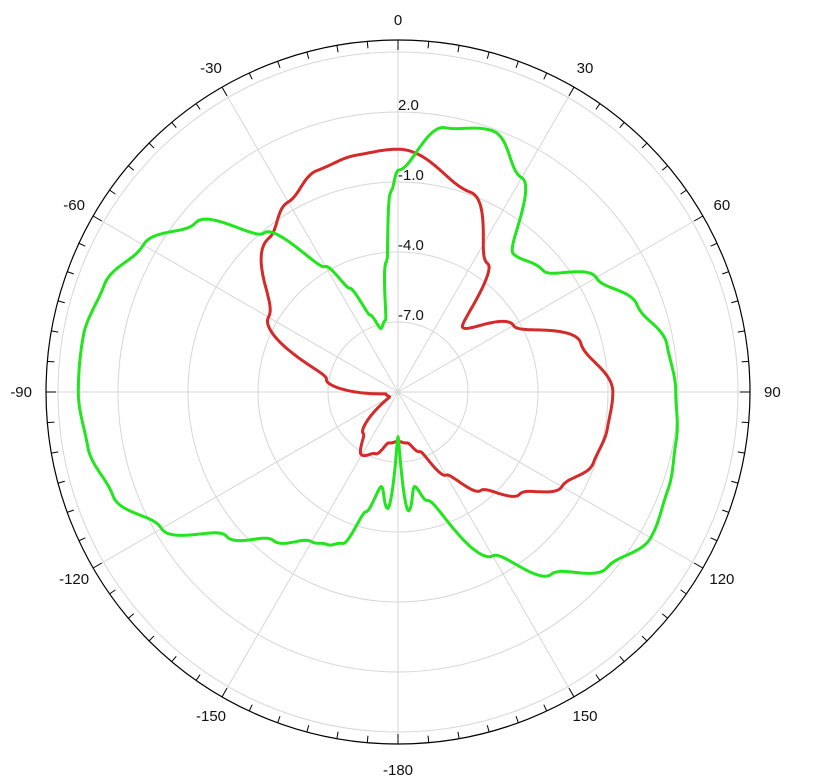  I want to click on angle-label-120: 120, so click(721, 579).